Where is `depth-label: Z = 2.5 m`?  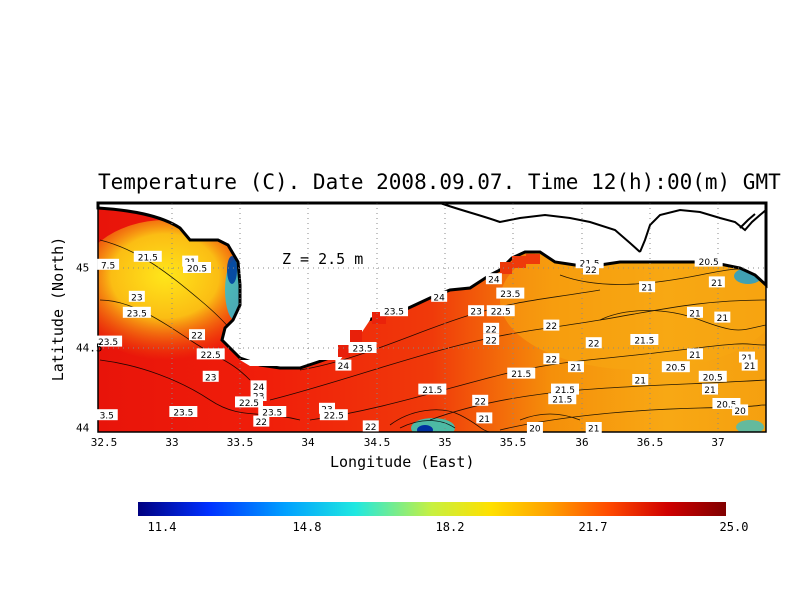 depth-label: Z = 2.5 m is located at coordinates (322, 259).